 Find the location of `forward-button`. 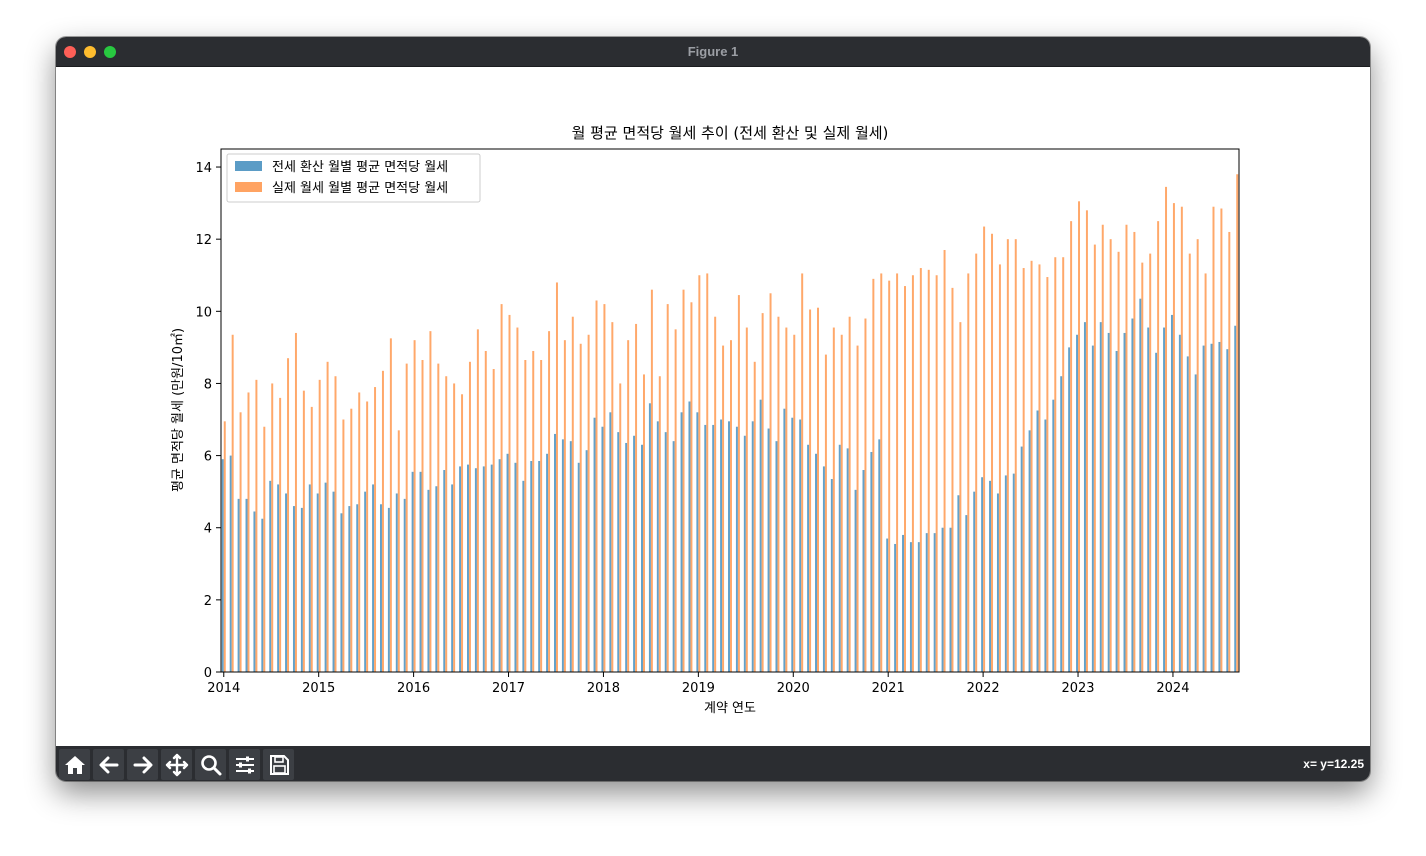

forward-button is located at coordinates (142, 764).